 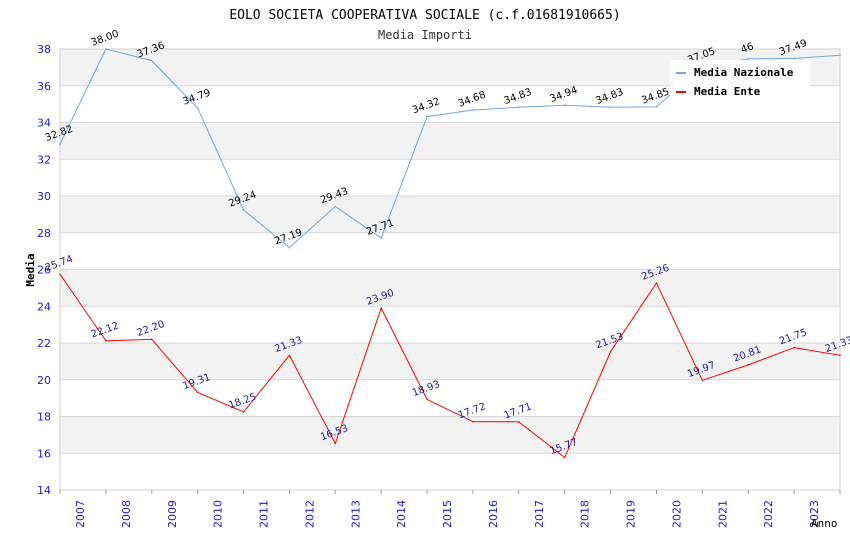 What do you see at coordinates (631, 514) in the screenshot?
I see `x-tick-label: 2019` at bounding box center [631, 514].